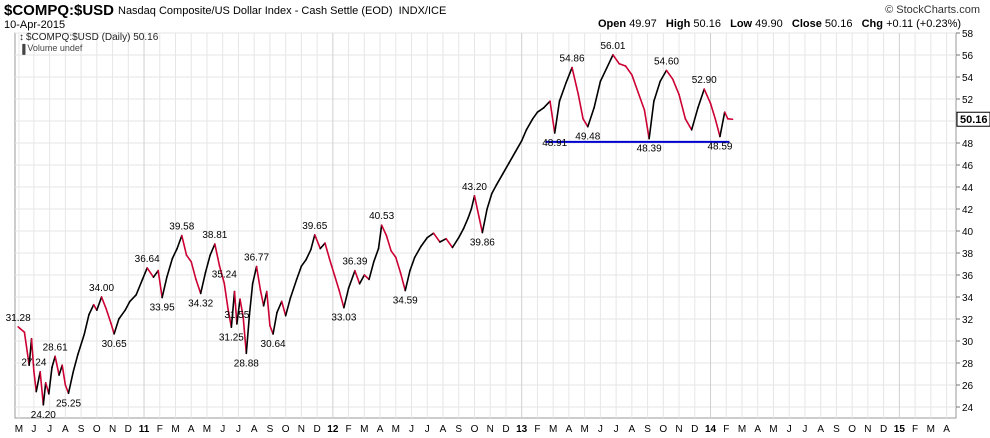 This screenshot has width=990, height=438. I want to click on open-label: Open, so click(612, 24).